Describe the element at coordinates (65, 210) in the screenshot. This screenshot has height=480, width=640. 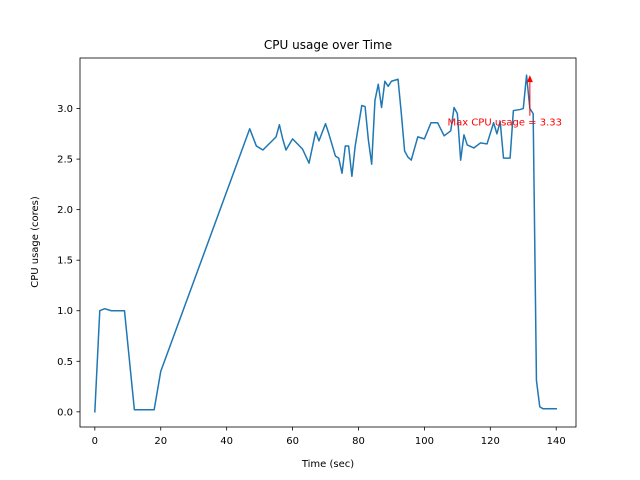
I see `y-tick-label: 2.0` at that location.